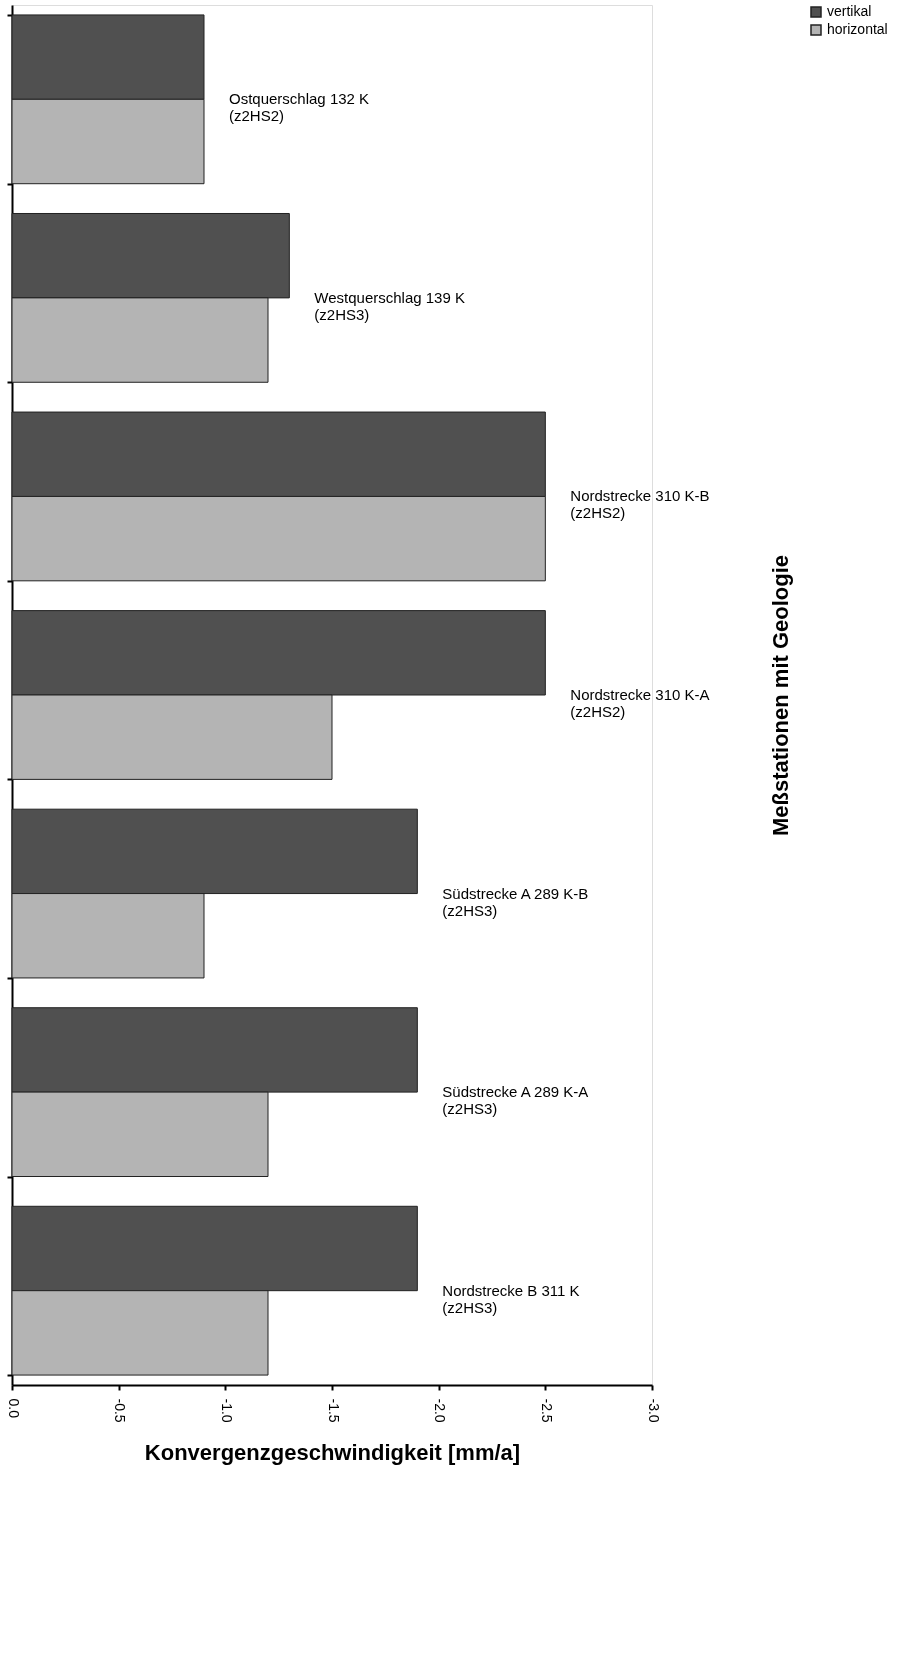 The height and width of the screenshot is (1674, 912). What do you see at coordinates (332, 1452) in the screenshot?
I see `x-axis-title: Konvergenzgeschwindigkeit [mm/a]` at bounding box center [332, 1452].